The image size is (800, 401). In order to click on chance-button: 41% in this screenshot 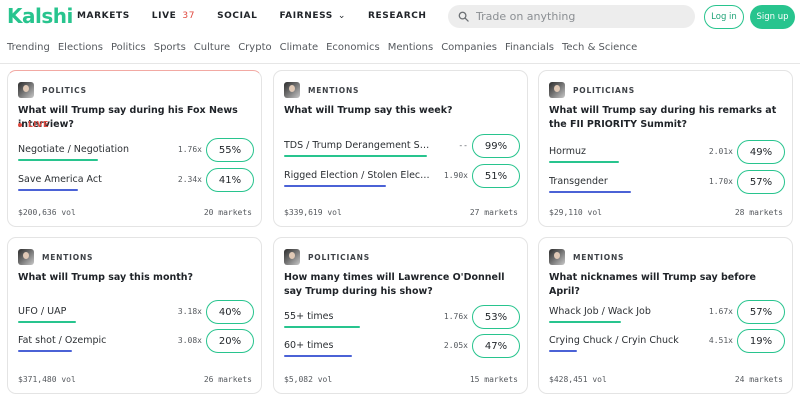, I will do `click(230, 180)`.